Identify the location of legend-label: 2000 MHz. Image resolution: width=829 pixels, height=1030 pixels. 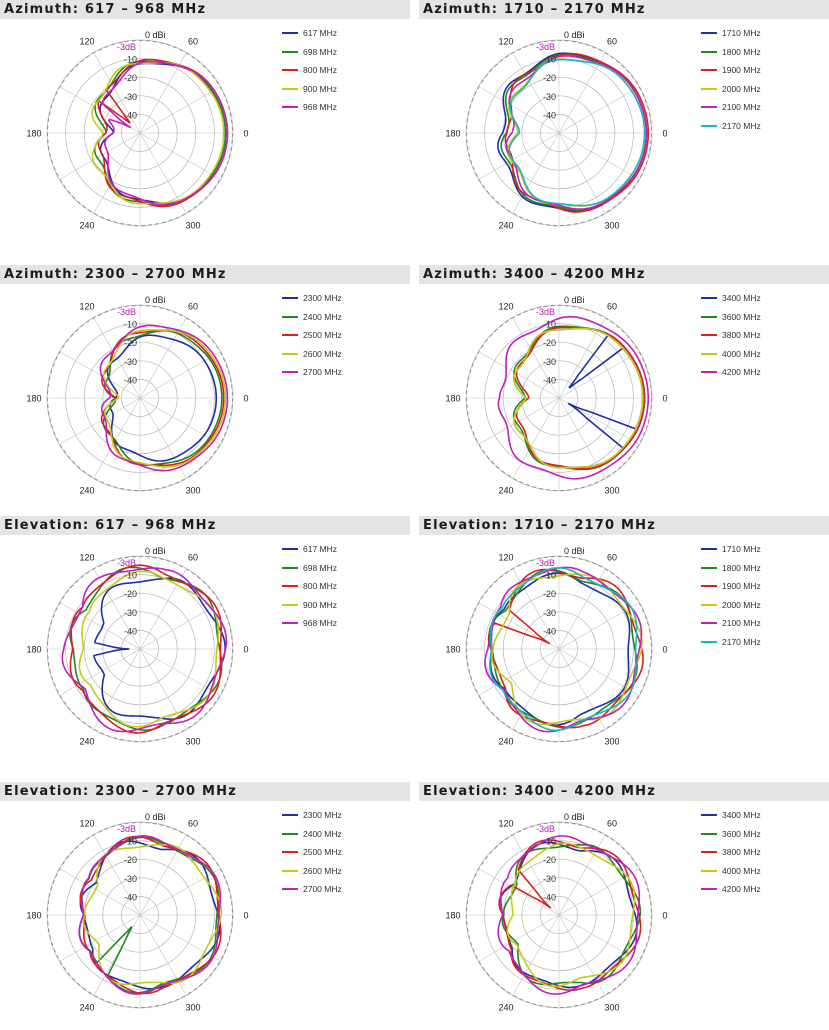
(741, 88).